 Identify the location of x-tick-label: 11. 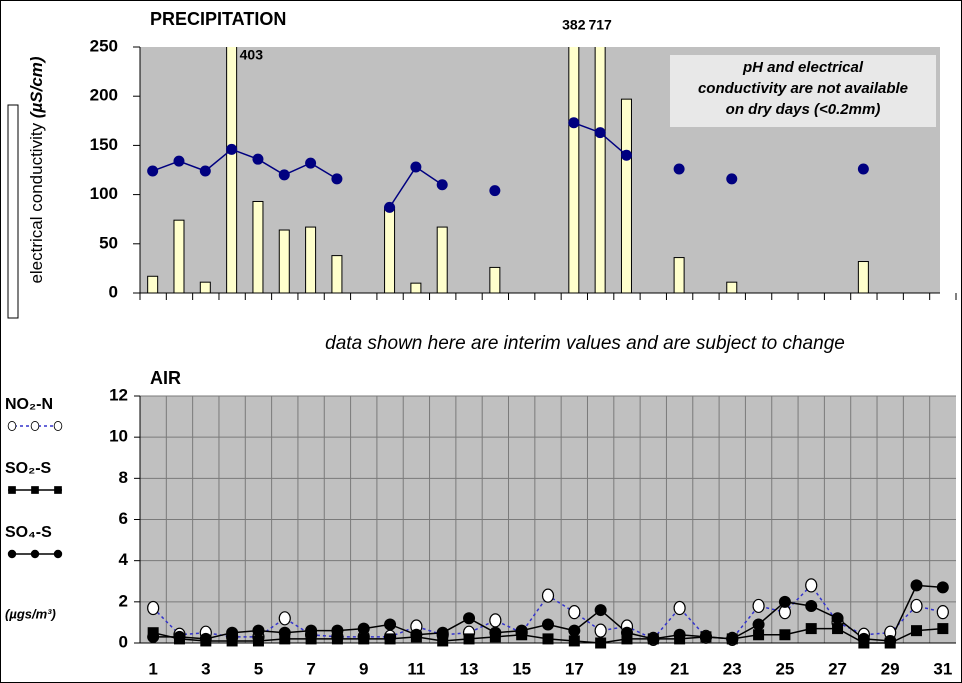
(416, 668).